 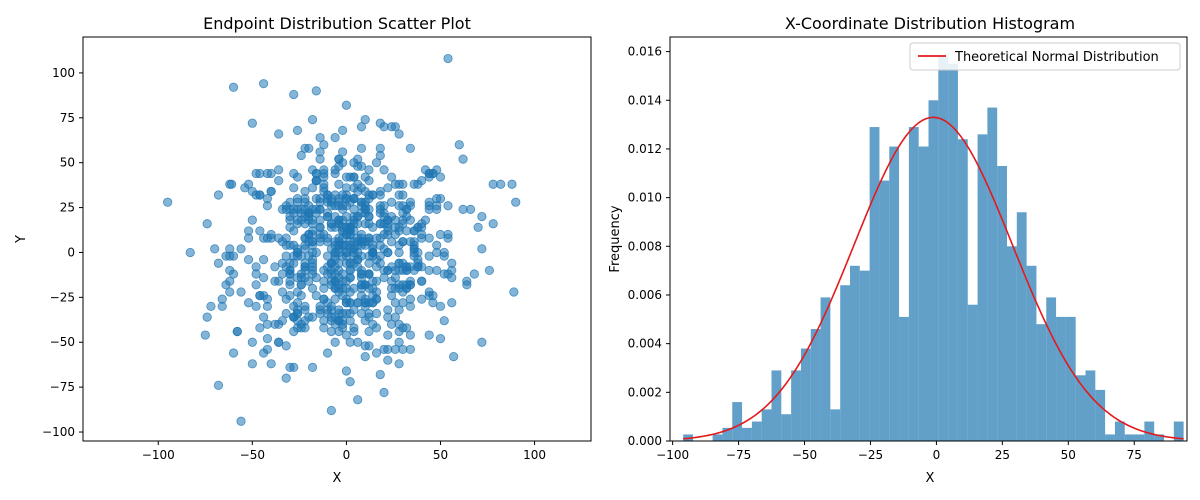 What do you see at coordinates (337, 23) in the screenshot?
I see `scatter-title: Endpoint Distribution Scatter Plot` at bounding box center [337, 23].